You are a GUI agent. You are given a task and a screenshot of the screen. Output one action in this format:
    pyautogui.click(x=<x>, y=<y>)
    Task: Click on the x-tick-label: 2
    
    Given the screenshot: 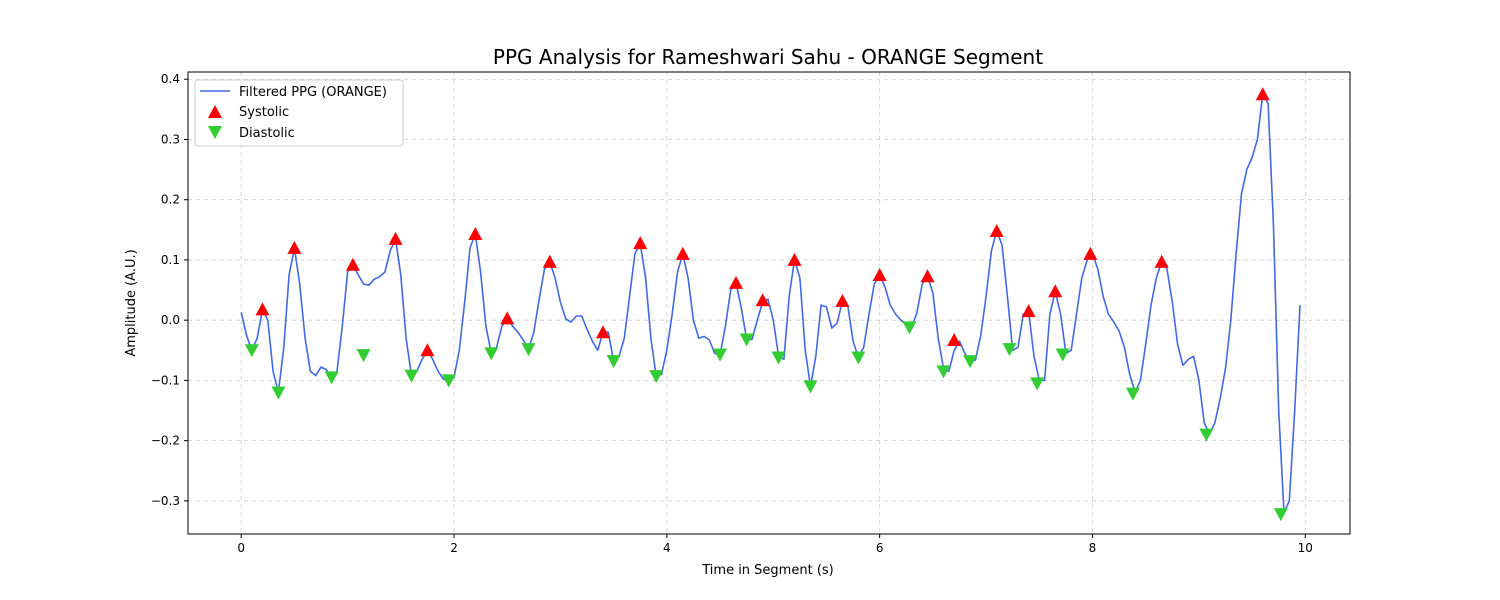 What is the action you would take?
    pyautogui.click(x=454, y=548)
    